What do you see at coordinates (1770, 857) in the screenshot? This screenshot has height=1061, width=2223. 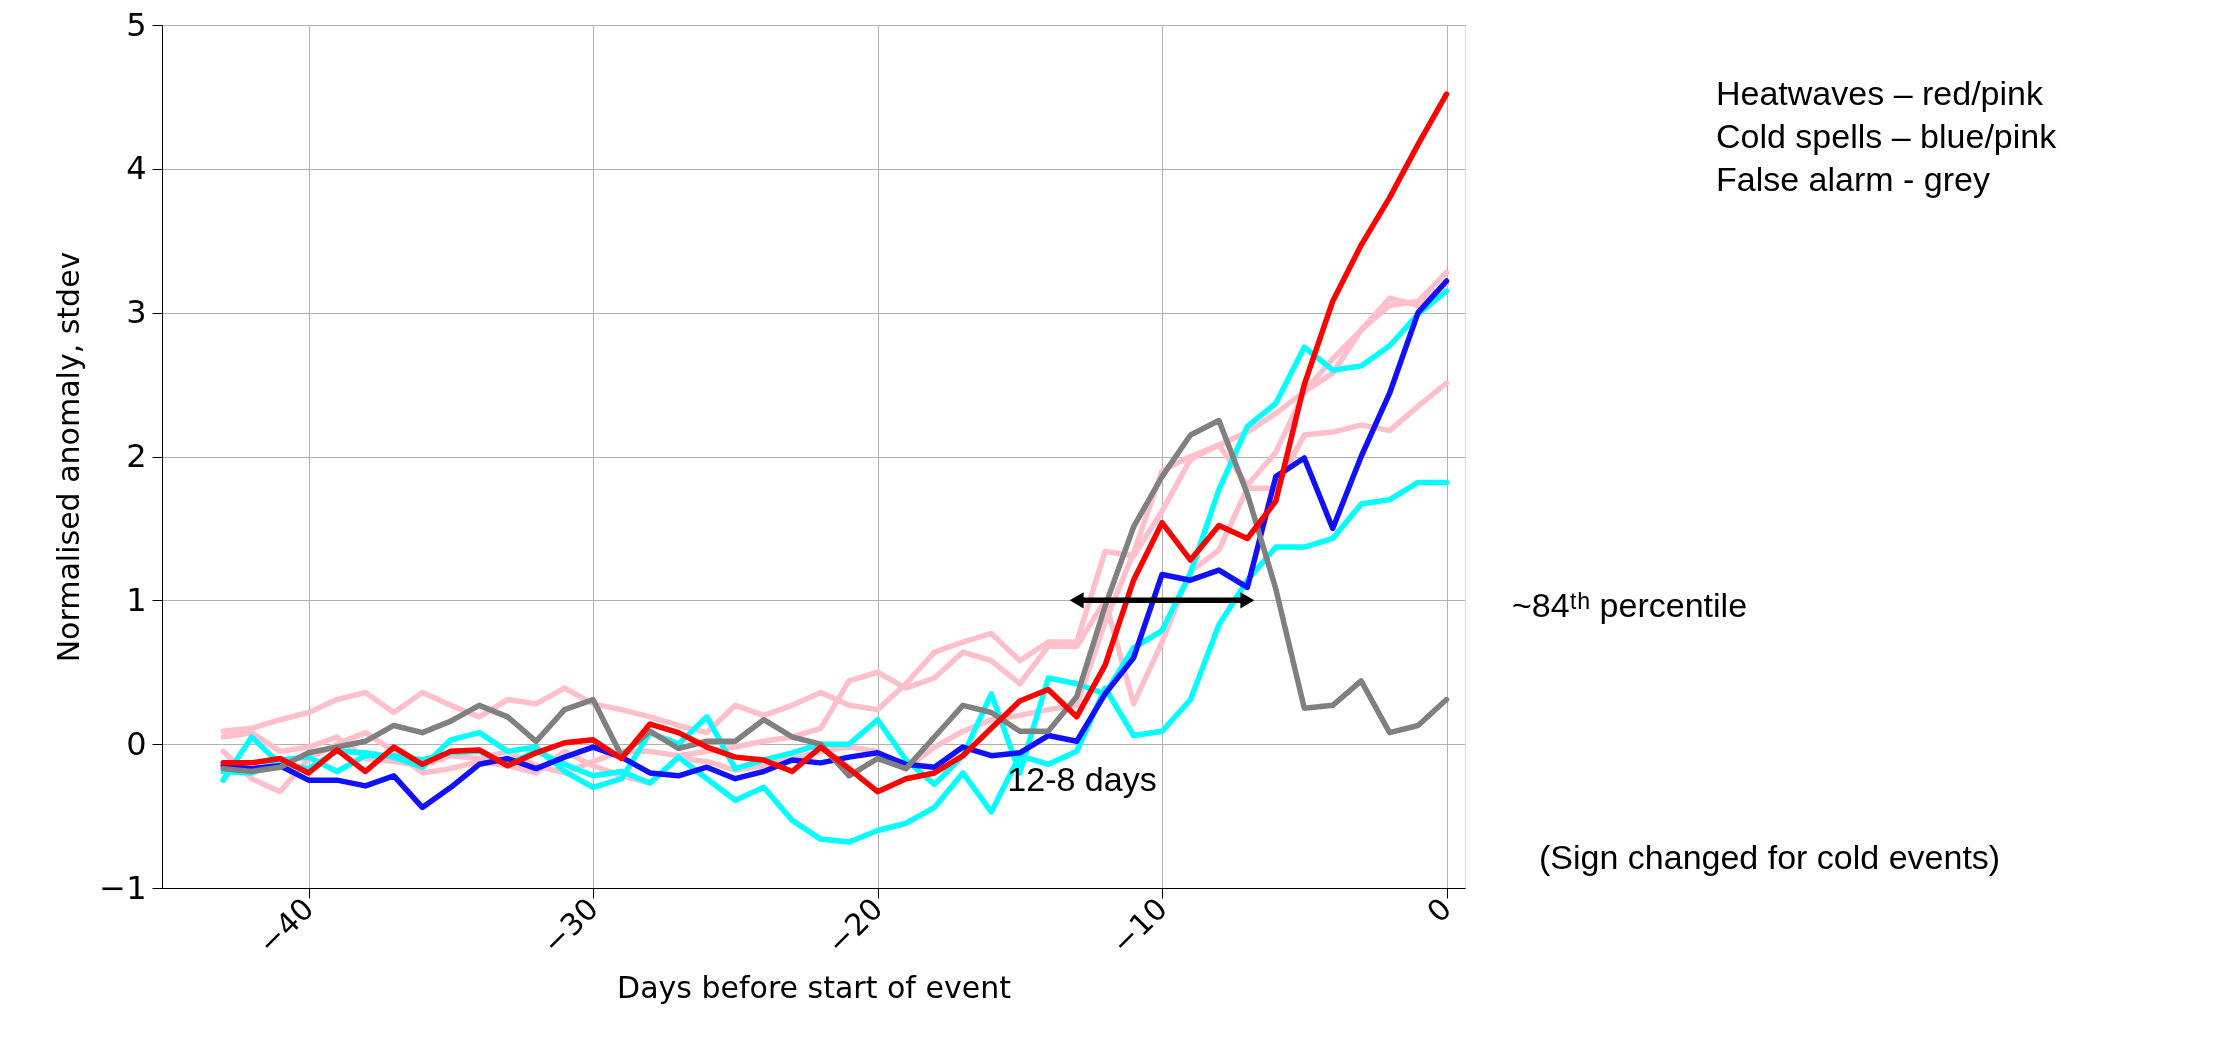 I see `text: (Sign changed for cold events)` at bounding box center [1770, 857].